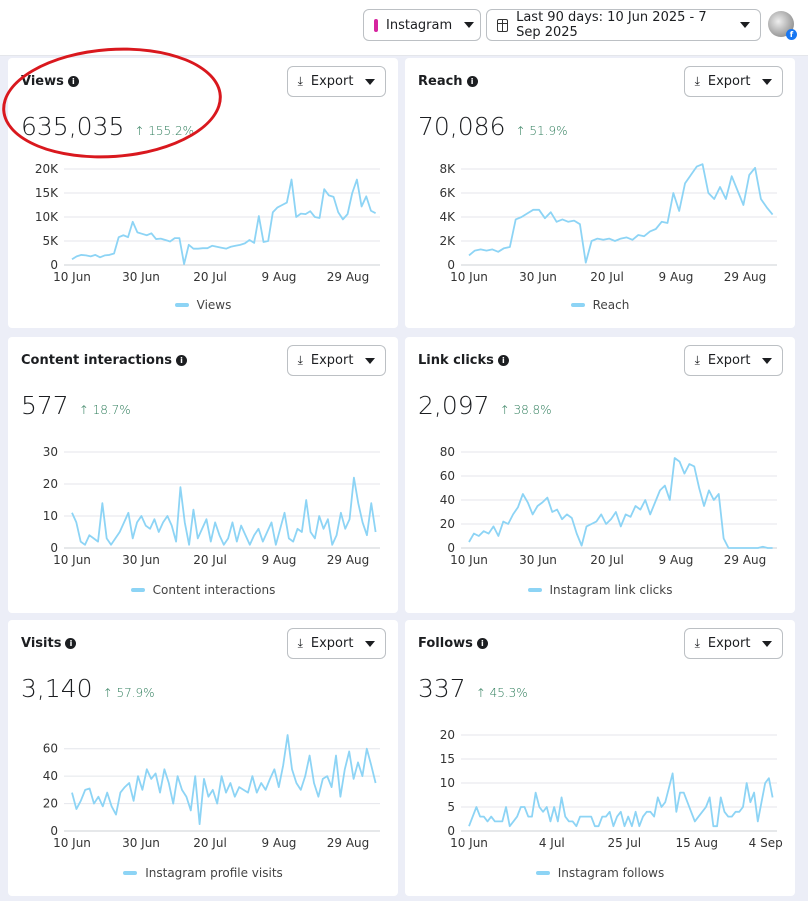  Describe the element at coordinates (73, 126) in the screenshot. I see `metric-value: 635,035` at that location.